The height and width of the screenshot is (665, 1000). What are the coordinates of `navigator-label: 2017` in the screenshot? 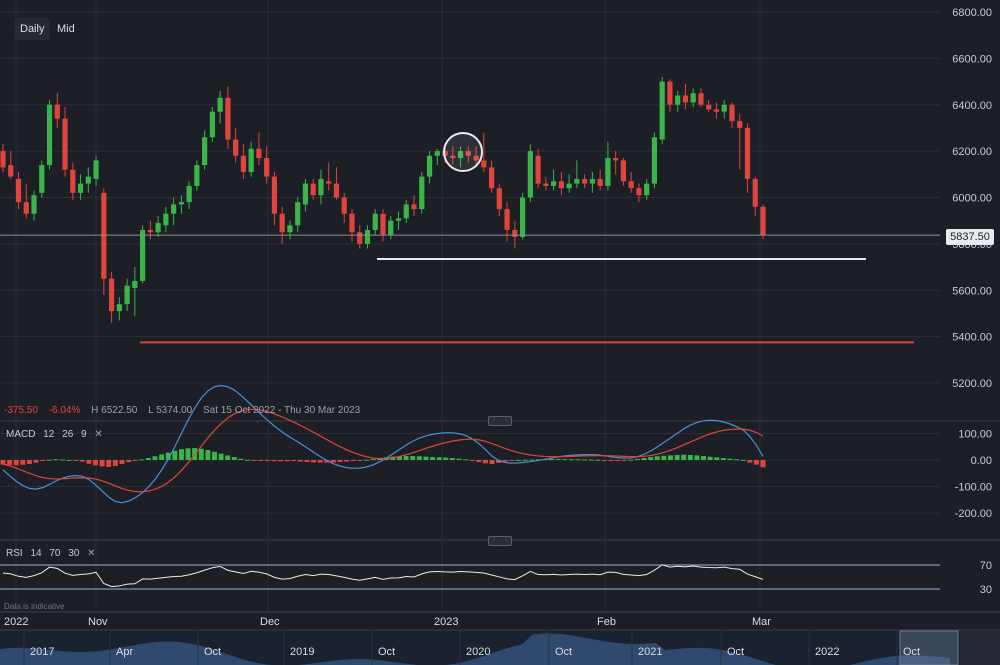 It's located at (42, 652).